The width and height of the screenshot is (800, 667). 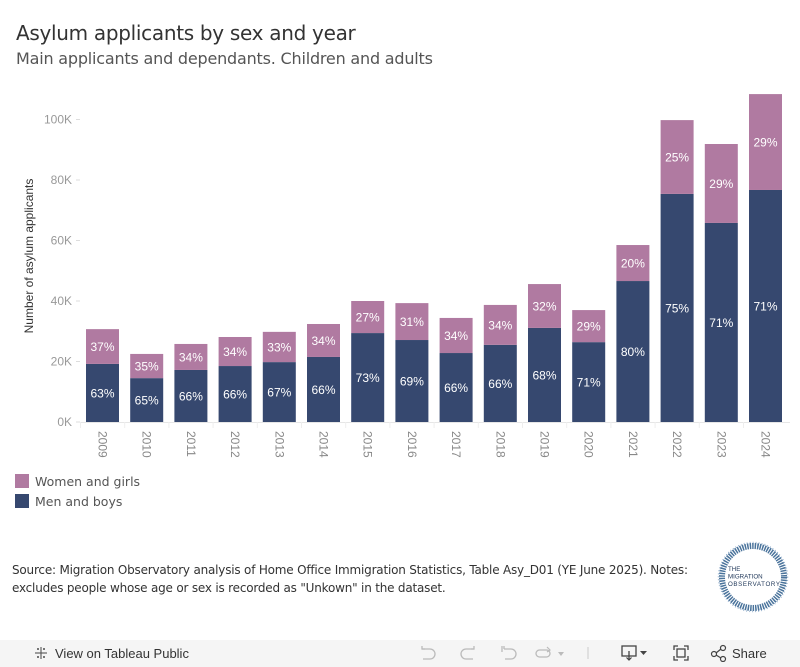 I want to click on data-label-men: 68%, so click(x=544, y=375).